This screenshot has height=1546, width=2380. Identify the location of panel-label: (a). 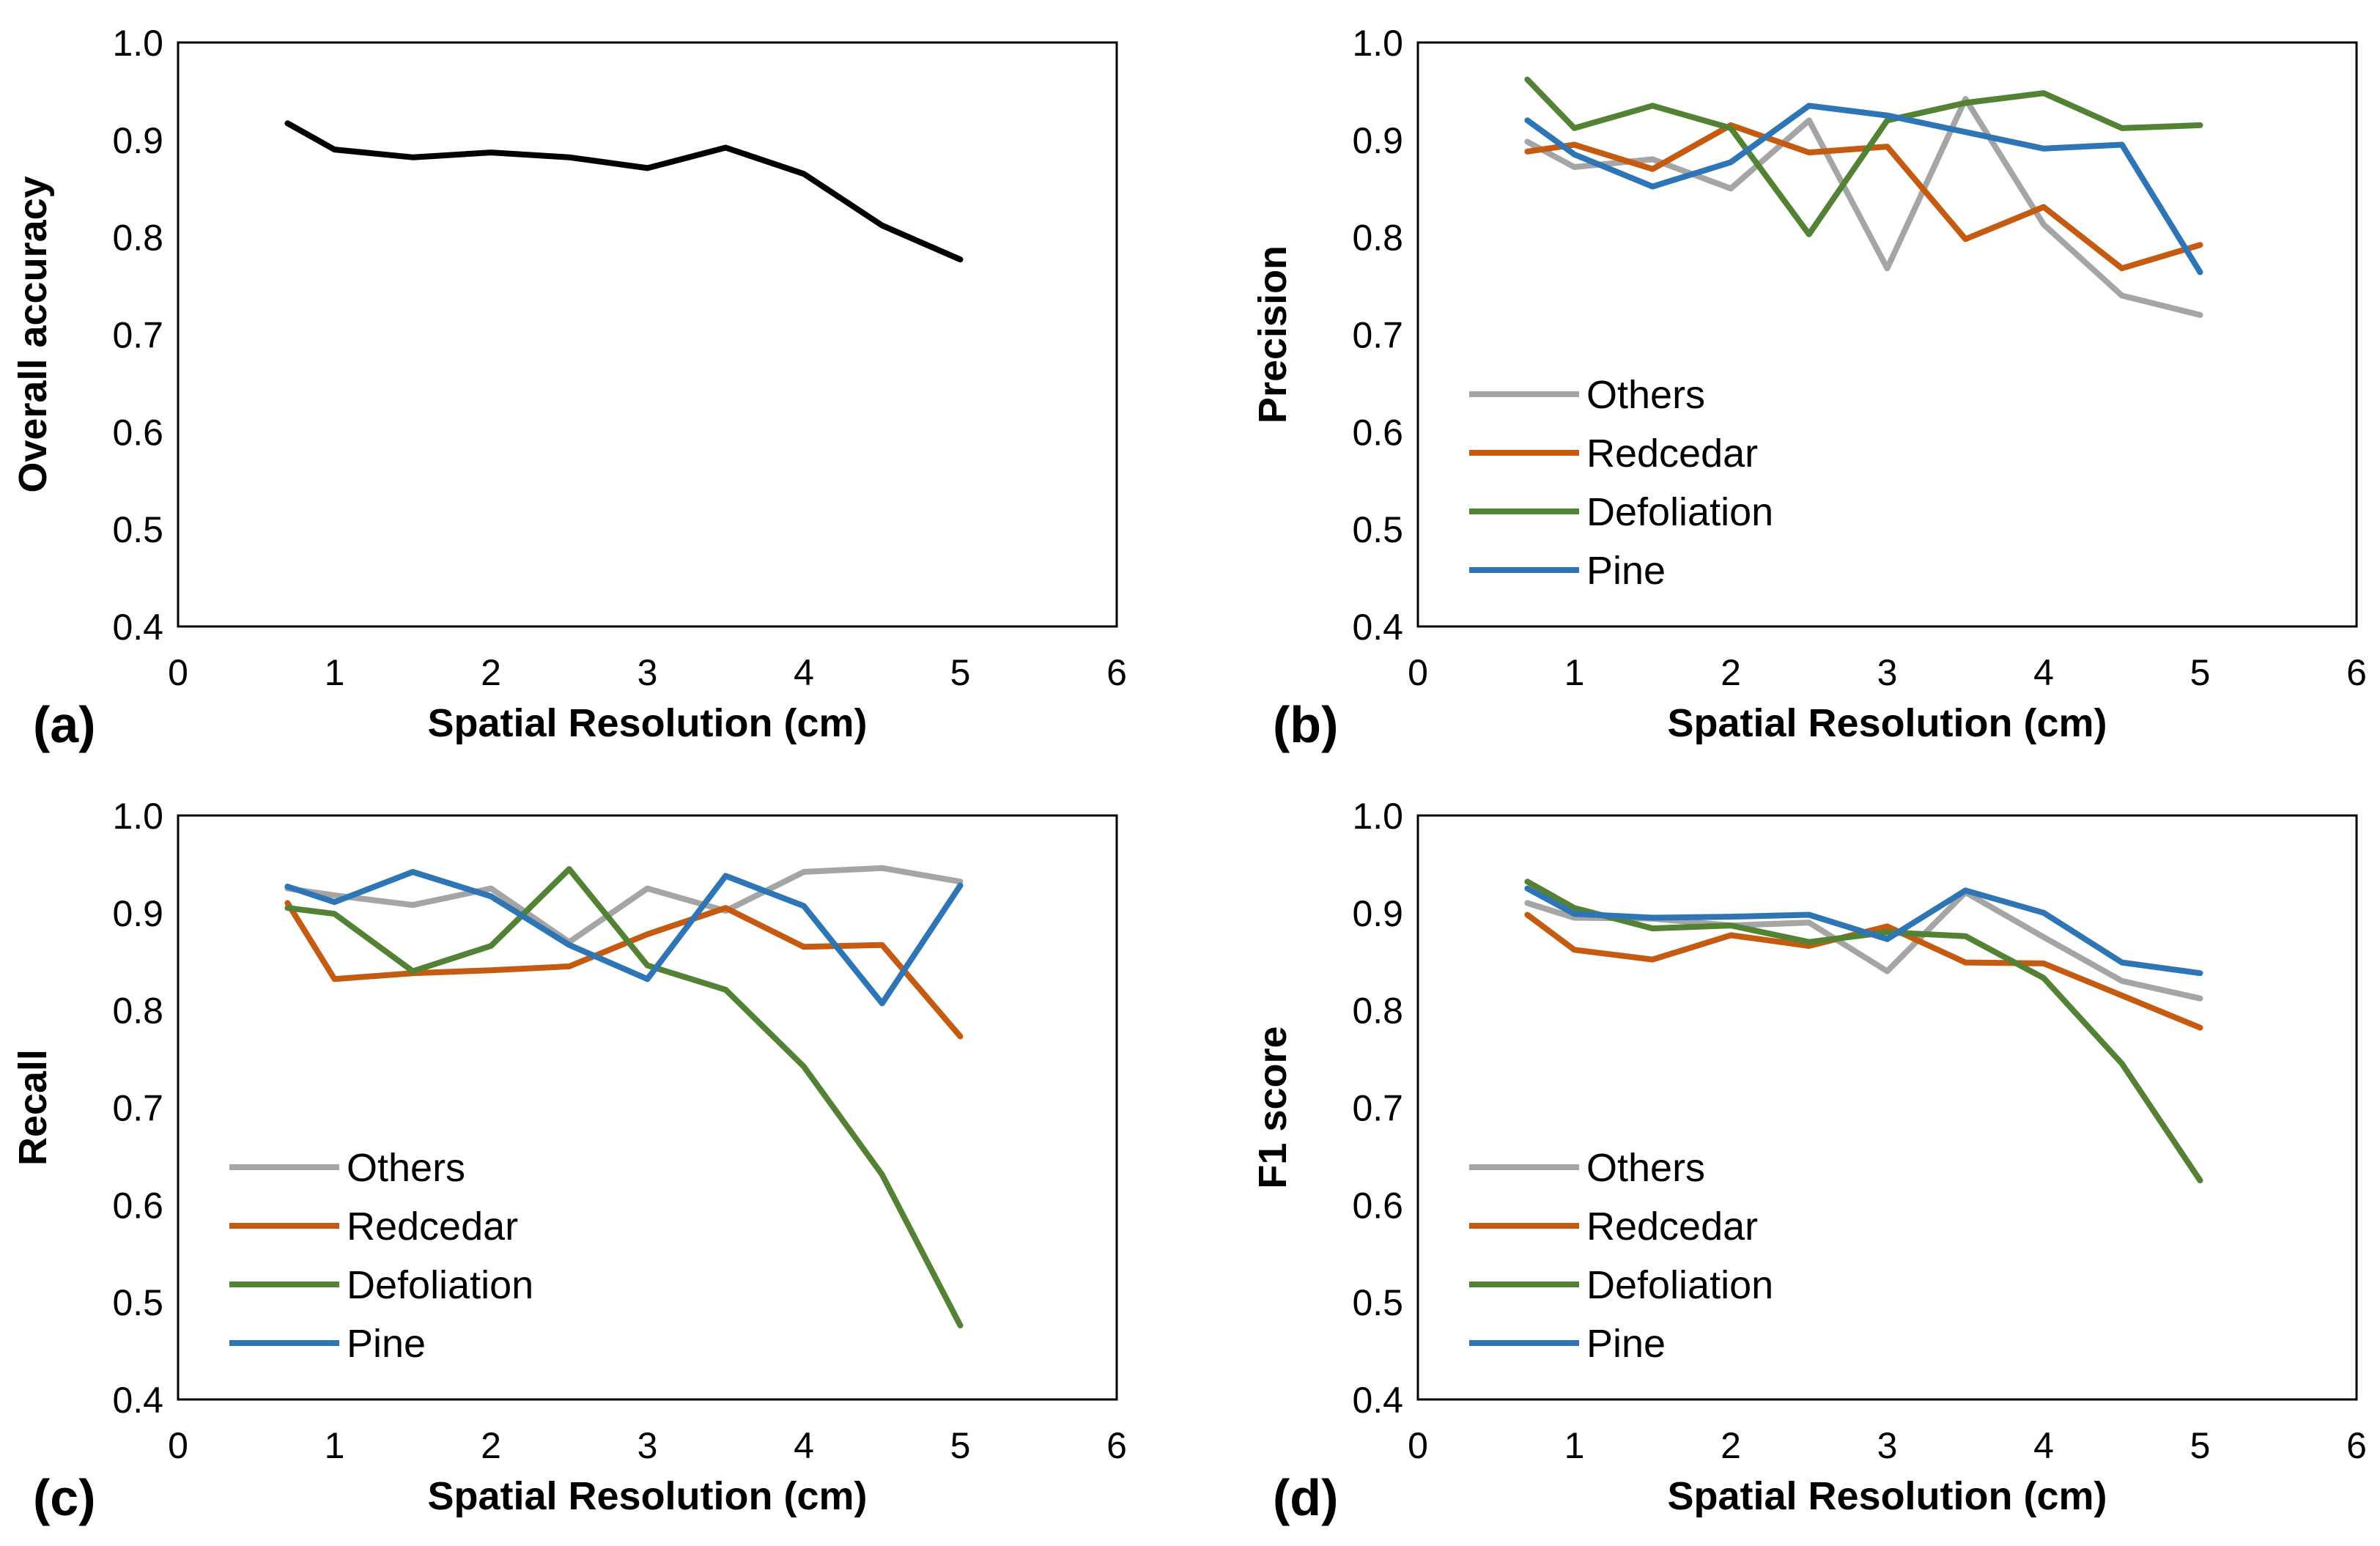
(64, 724).